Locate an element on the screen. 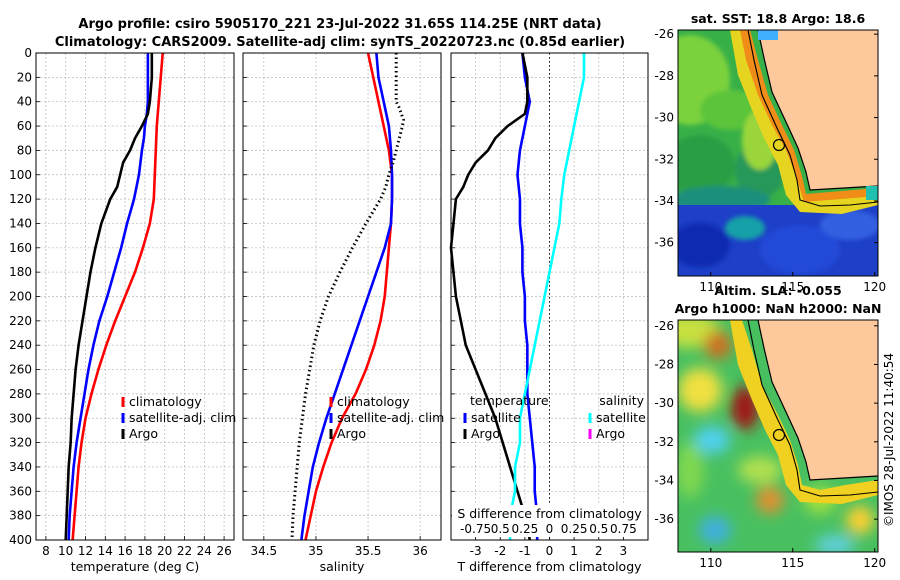  y-tick-label: 260 is located at coordinates (20, 370).